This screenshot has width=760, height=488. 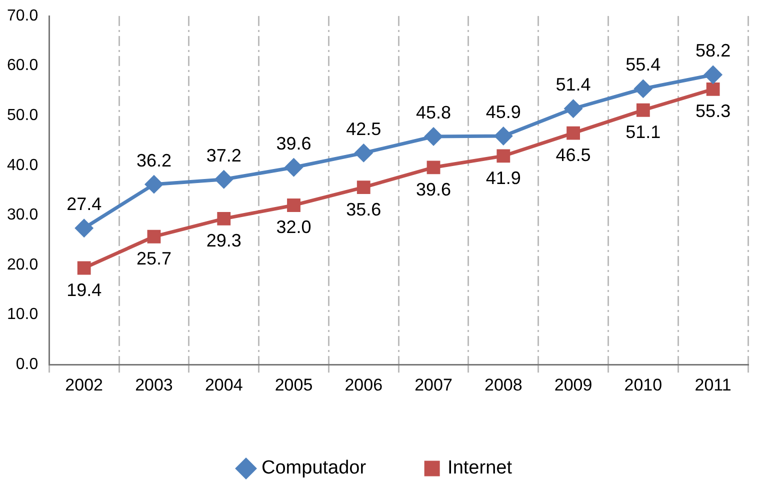 What do you see at coordinates (503, 112) in the screenshot?
I see `data-label: 45.9` at bounding box center [503, 112].